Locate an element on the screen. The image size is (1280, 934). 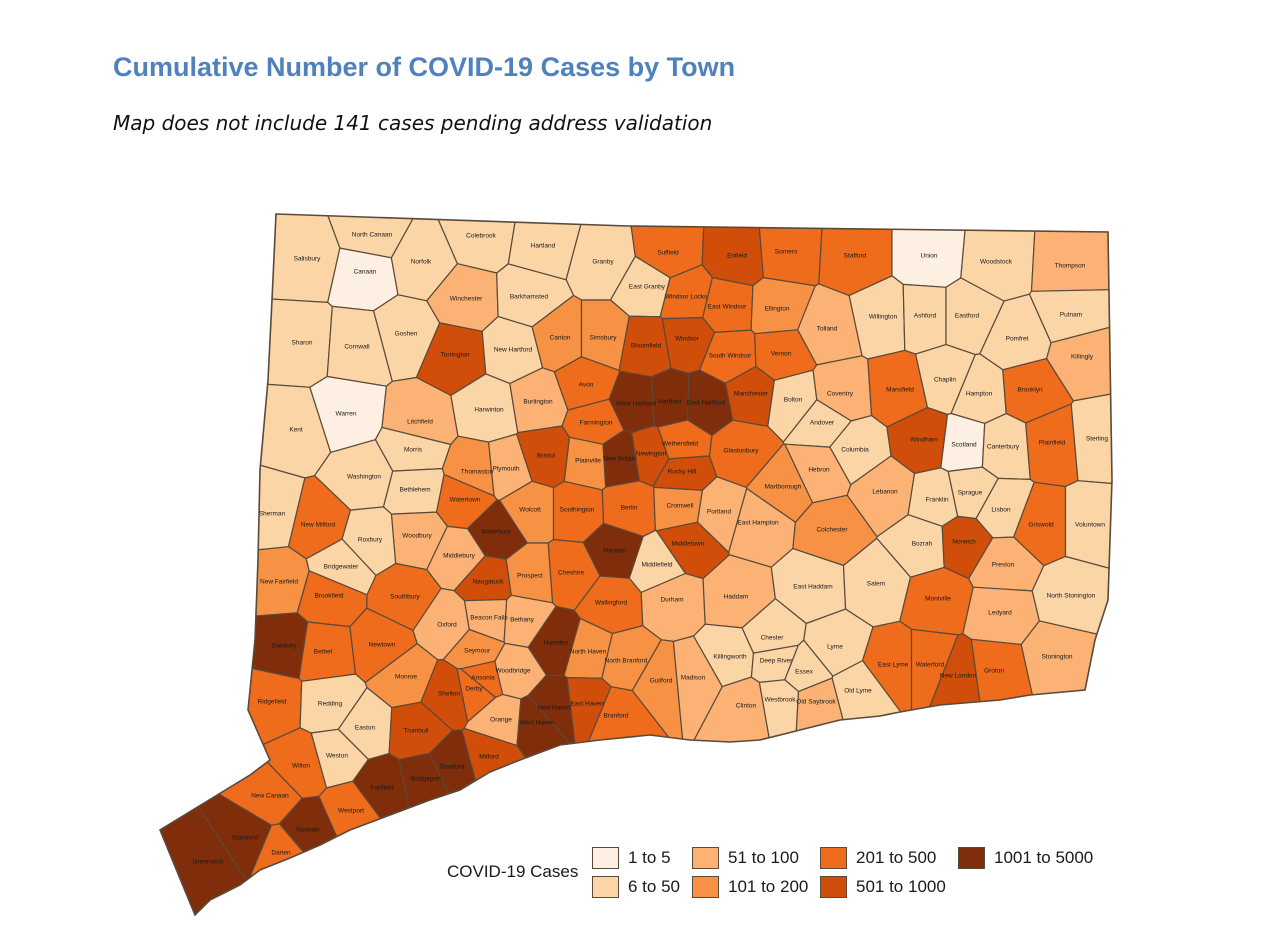
legend-item-6-to-50: 6 to 50 is located at coordinates (636, 887).